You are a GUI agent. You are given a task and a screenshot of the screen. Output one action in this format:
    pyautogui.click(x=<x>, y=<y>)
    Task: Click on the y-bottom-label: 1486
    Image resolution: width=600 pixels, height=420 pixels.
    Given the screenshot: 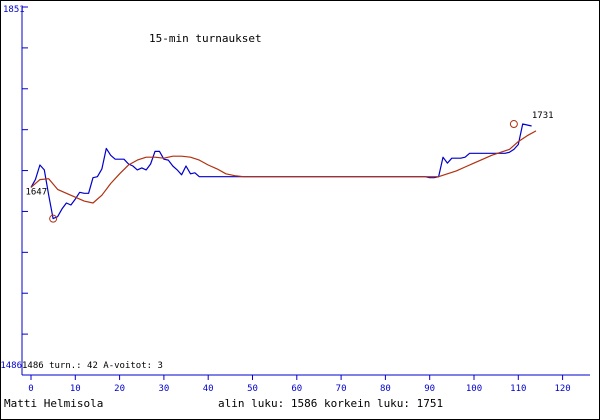 What is the action you would take?
    pyautogui.click(x=11, y=366)
    